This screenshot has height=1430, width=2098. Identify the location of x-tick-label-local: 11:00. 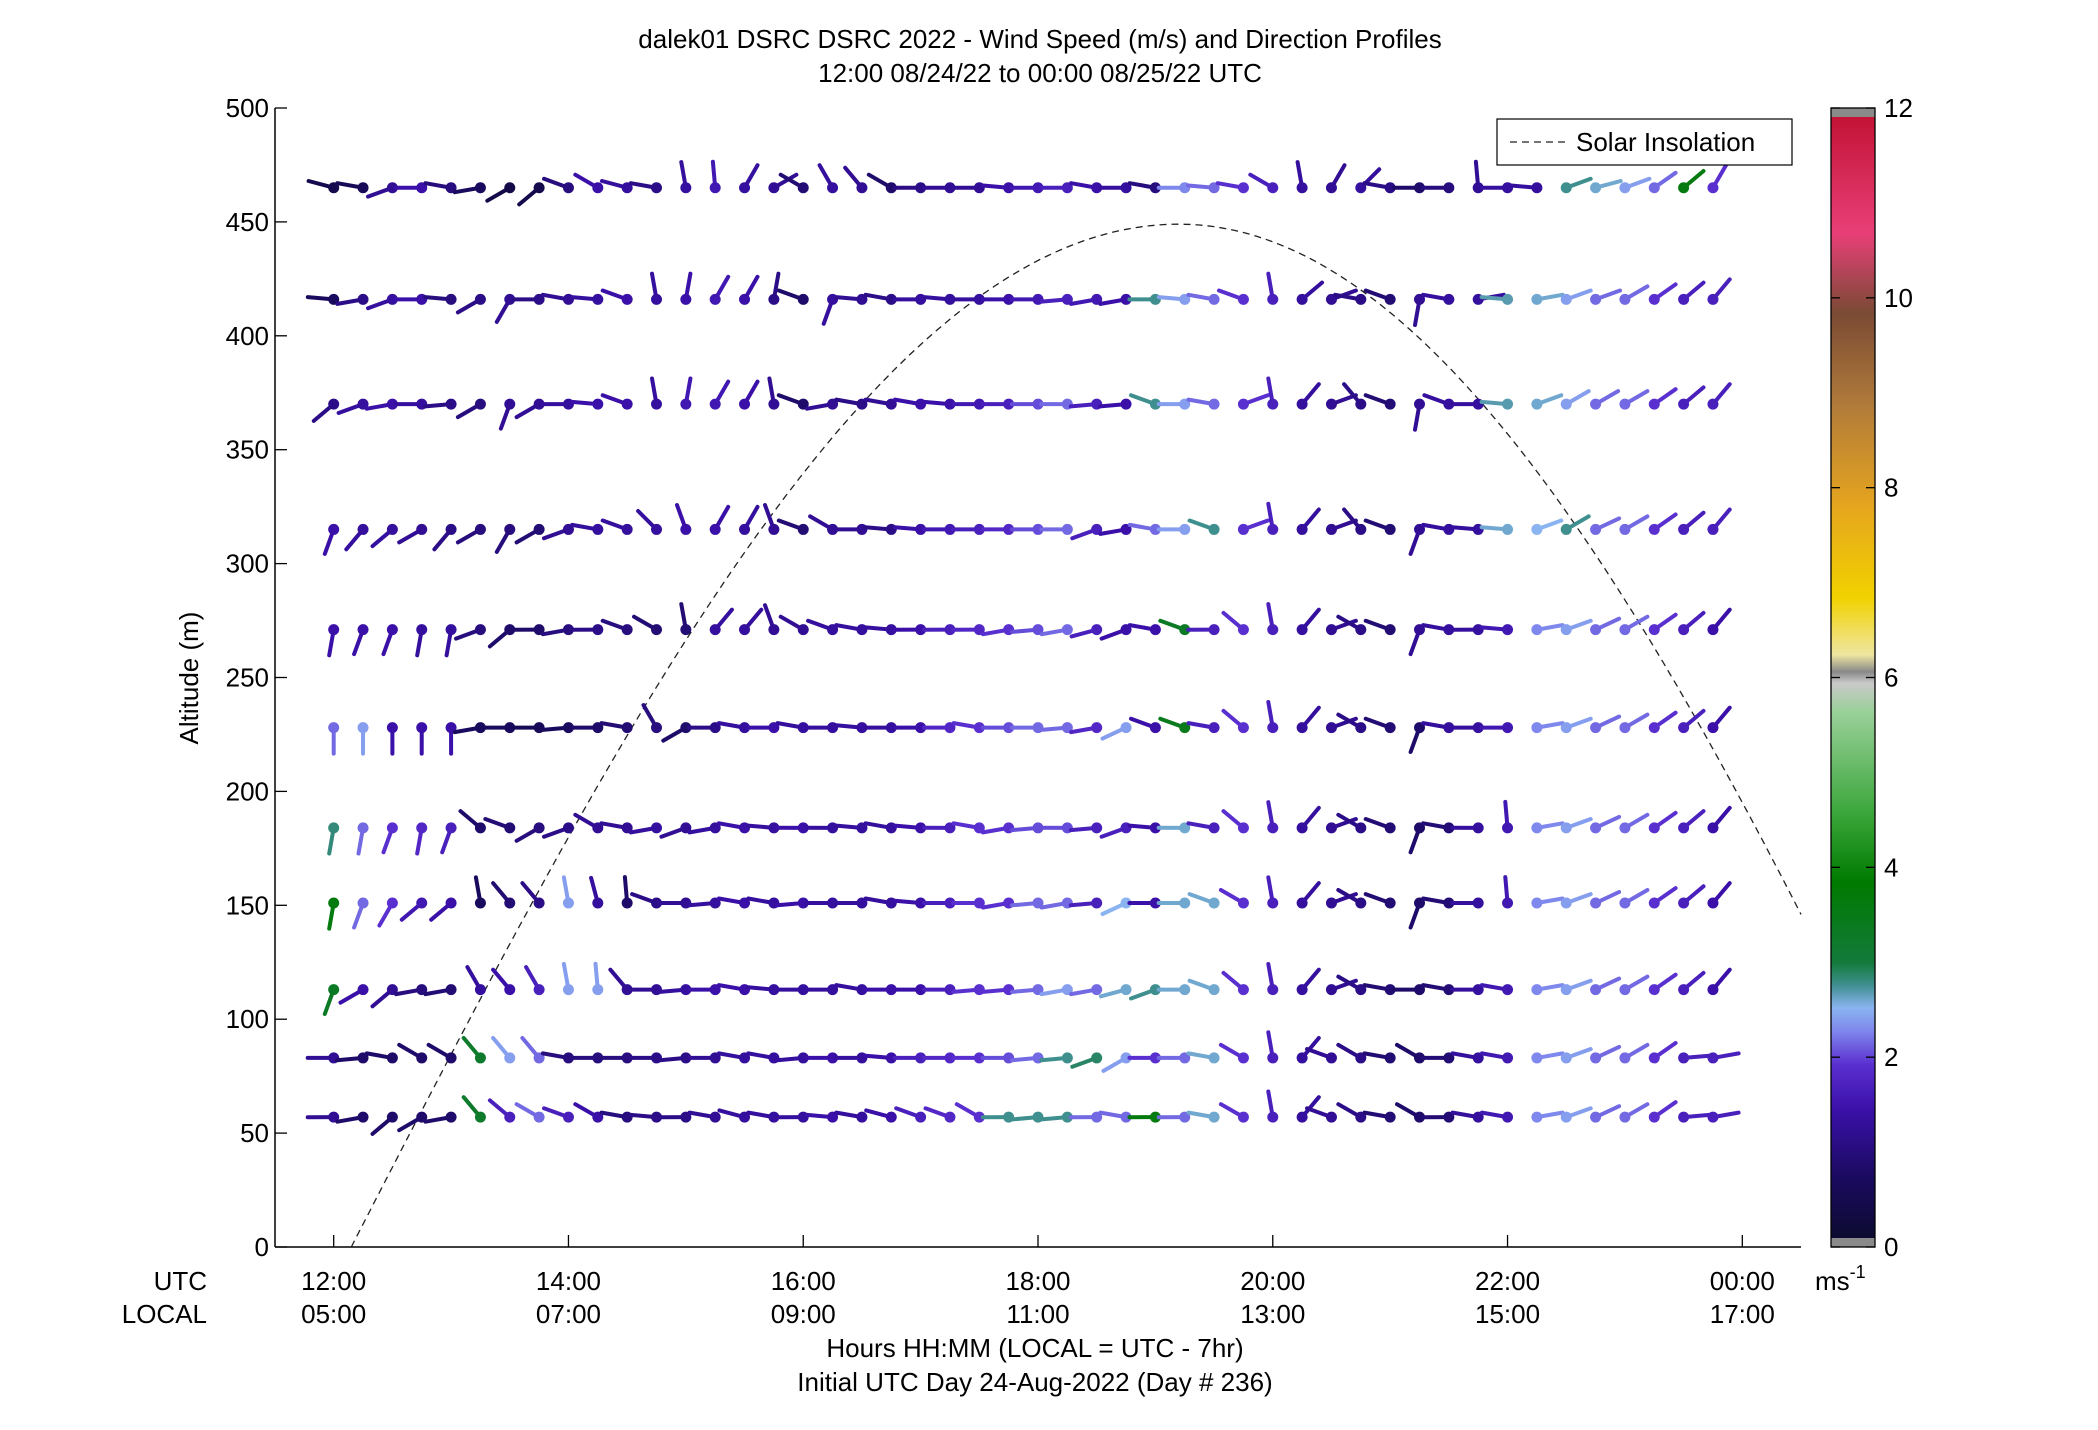
(1037, 1314).